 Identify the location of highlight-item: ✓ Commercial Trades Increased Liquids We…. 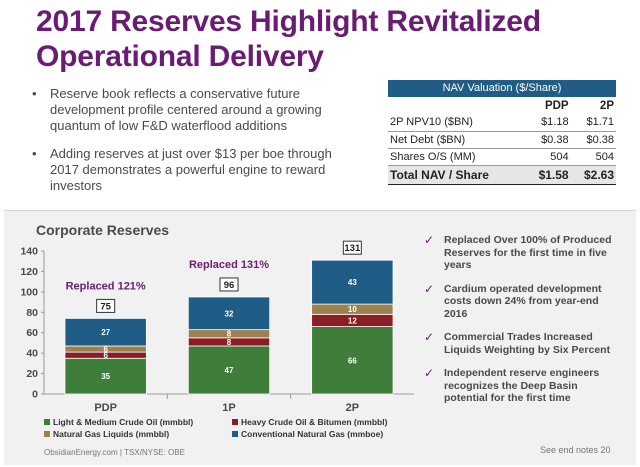
(524, 343).